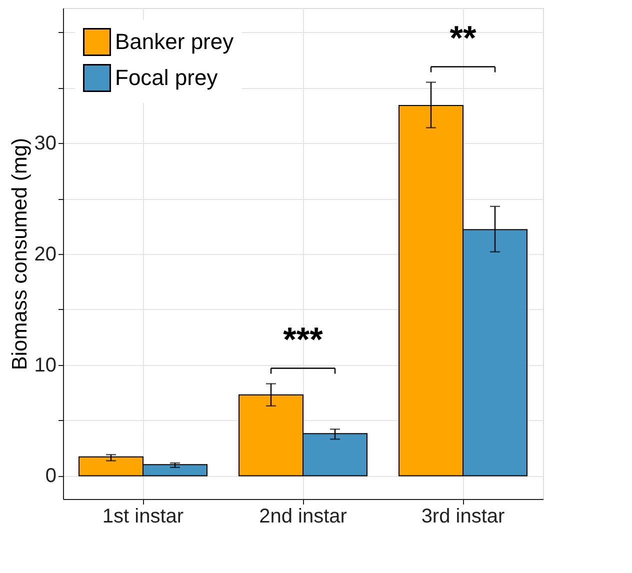 The image size is (632, 573). I want to click on y-tick-label: 0, so click(50, 476).